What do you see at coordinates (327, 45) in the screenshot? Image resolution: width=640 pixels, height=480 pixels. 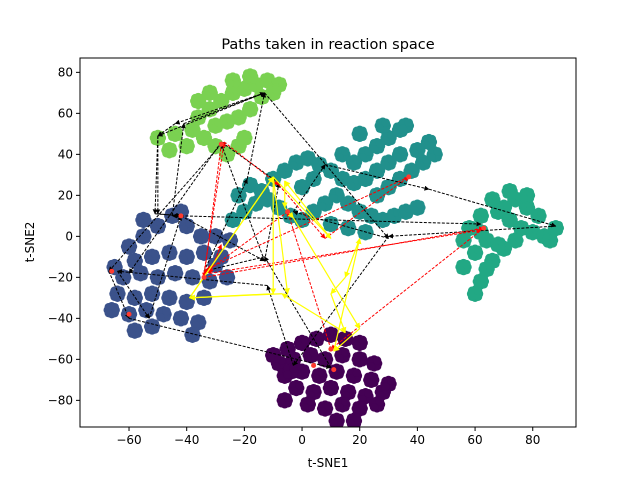 I see `chart-title: Paths taken in reaction space` at bounding box center [327, 45].